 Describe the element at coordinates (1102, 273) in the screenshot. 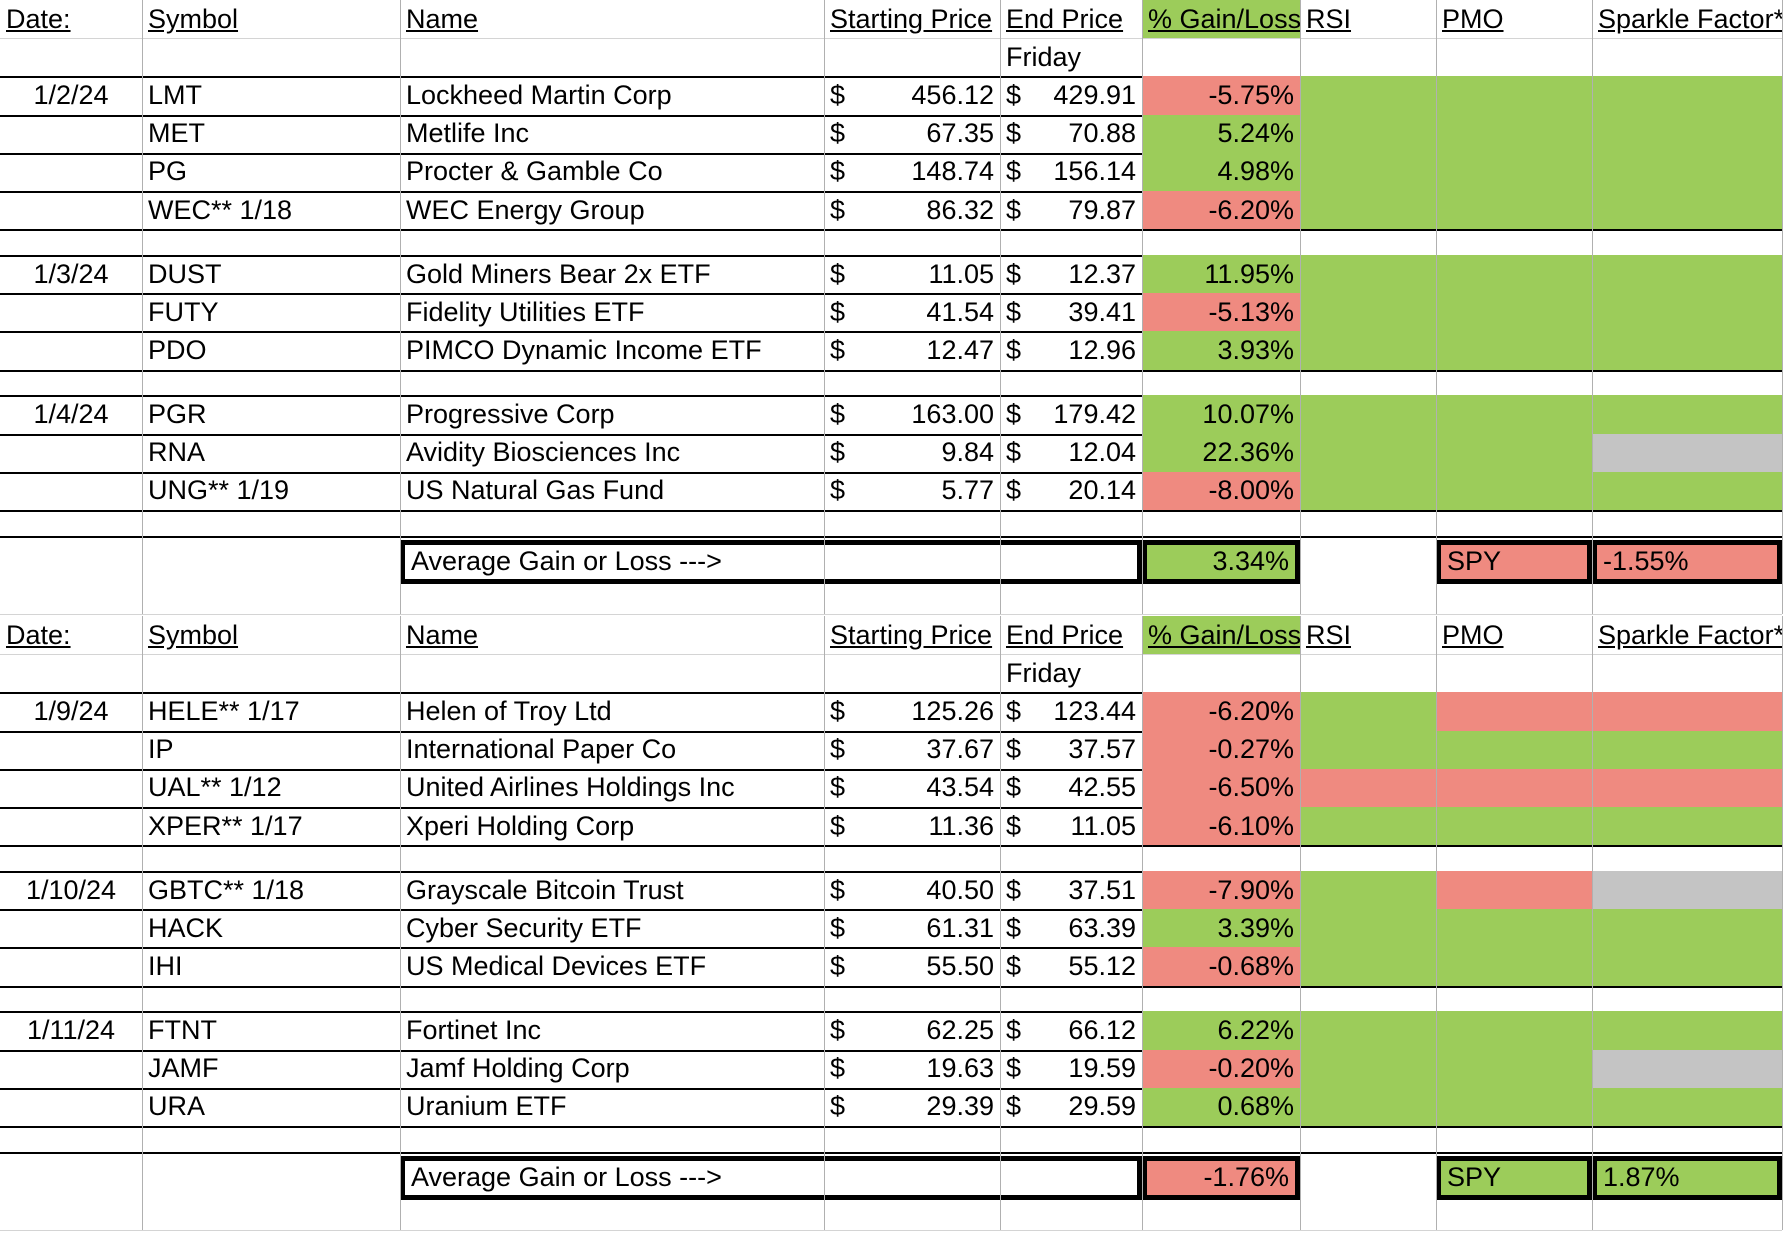

I see `row-end-price: 12.37` at that location.